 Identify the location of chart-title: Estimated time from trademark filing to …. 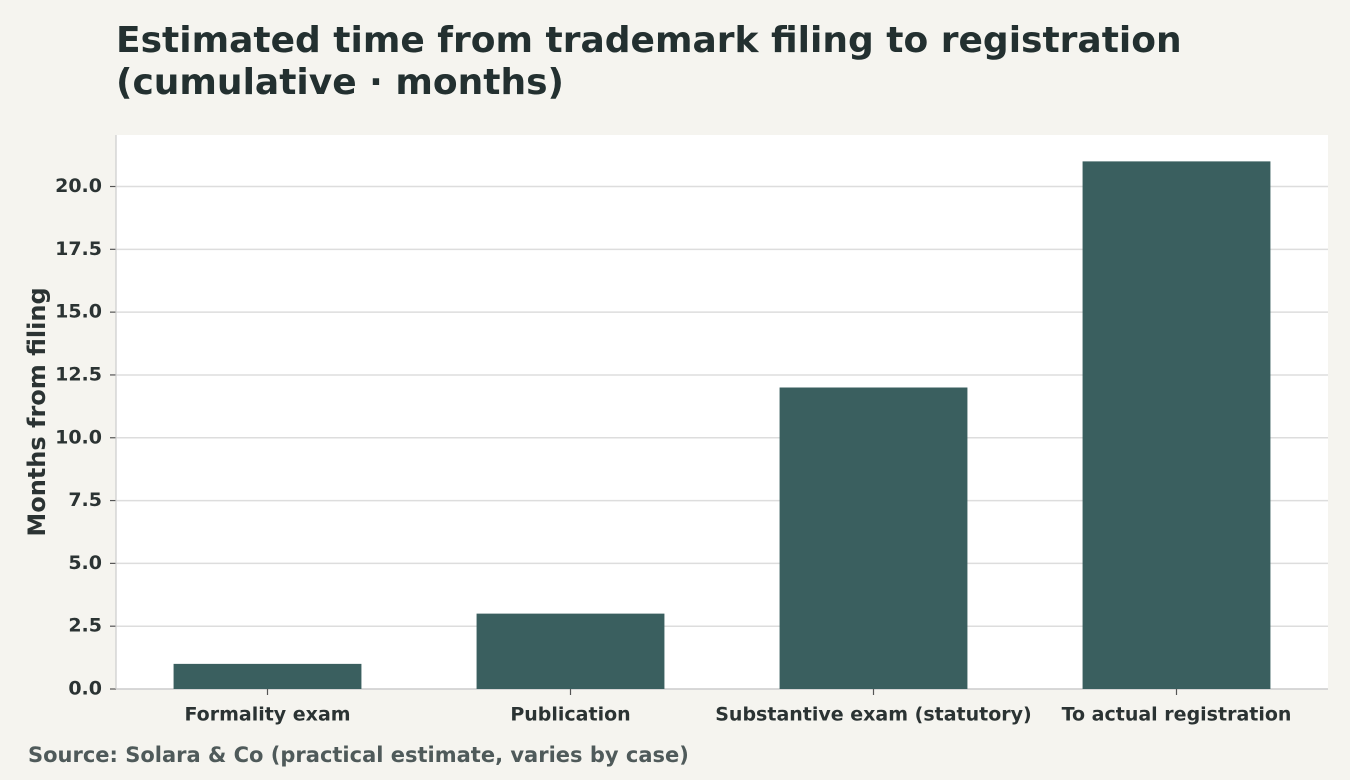
(649, 40).